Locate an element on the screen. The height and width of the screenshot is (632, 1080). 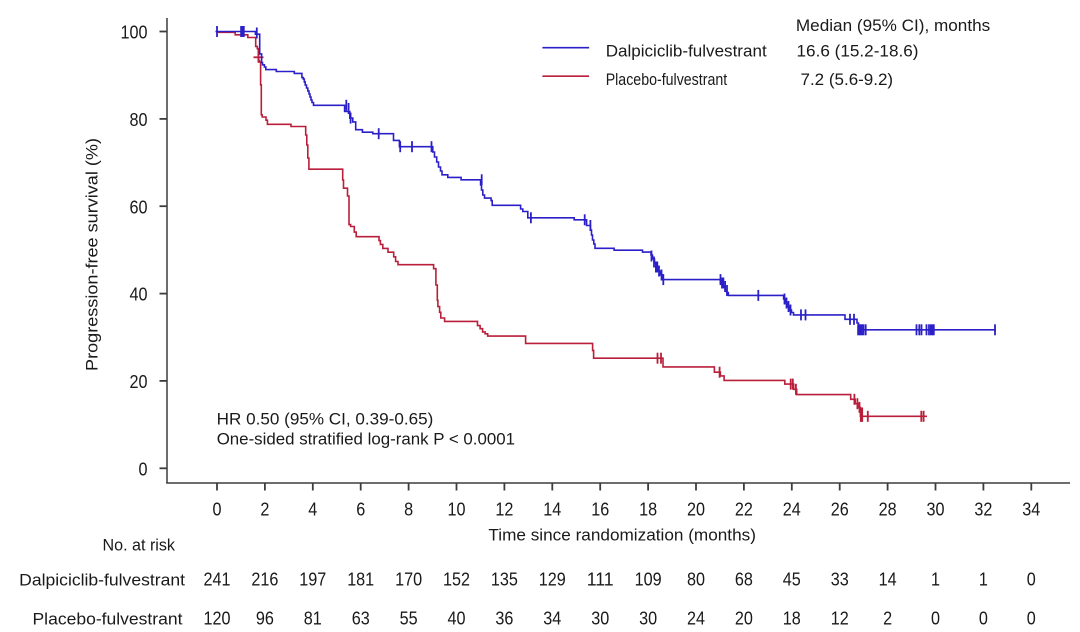
svg-text: 4 is located at coordinates (312, 509).